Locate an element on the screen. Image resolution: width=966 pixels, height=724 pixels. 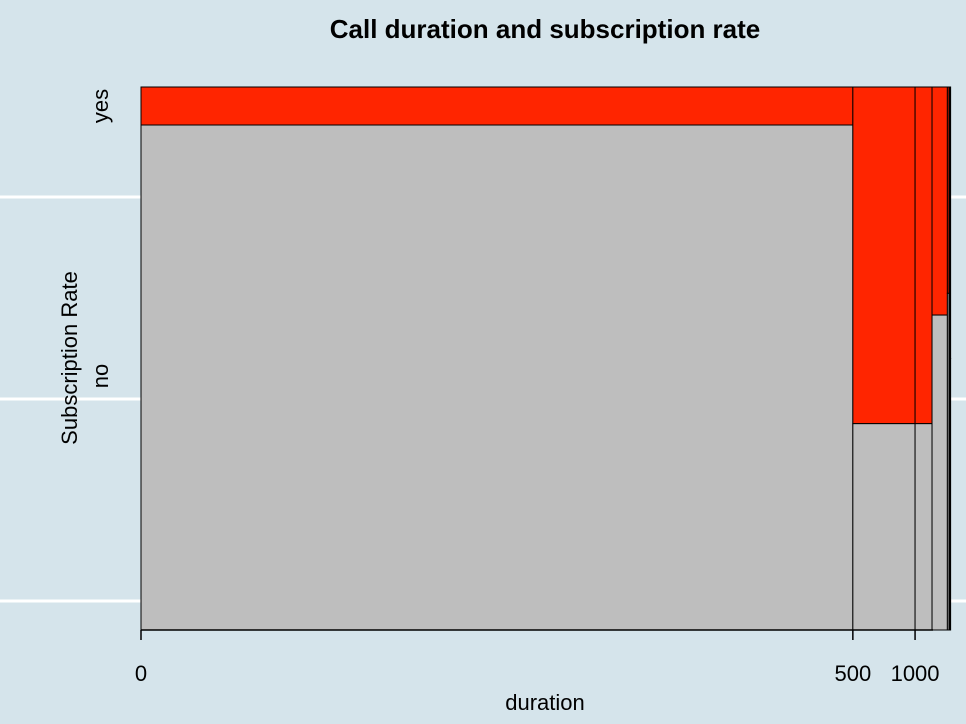
y-category-yes: yes is located at coordinates (100, 106).